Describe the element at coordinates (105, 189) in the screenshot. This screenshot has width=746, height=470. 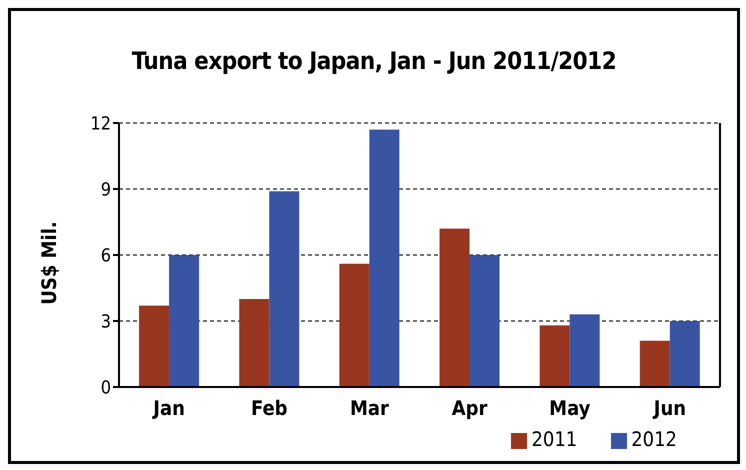
I see `y-tick-label: 9` at that location.